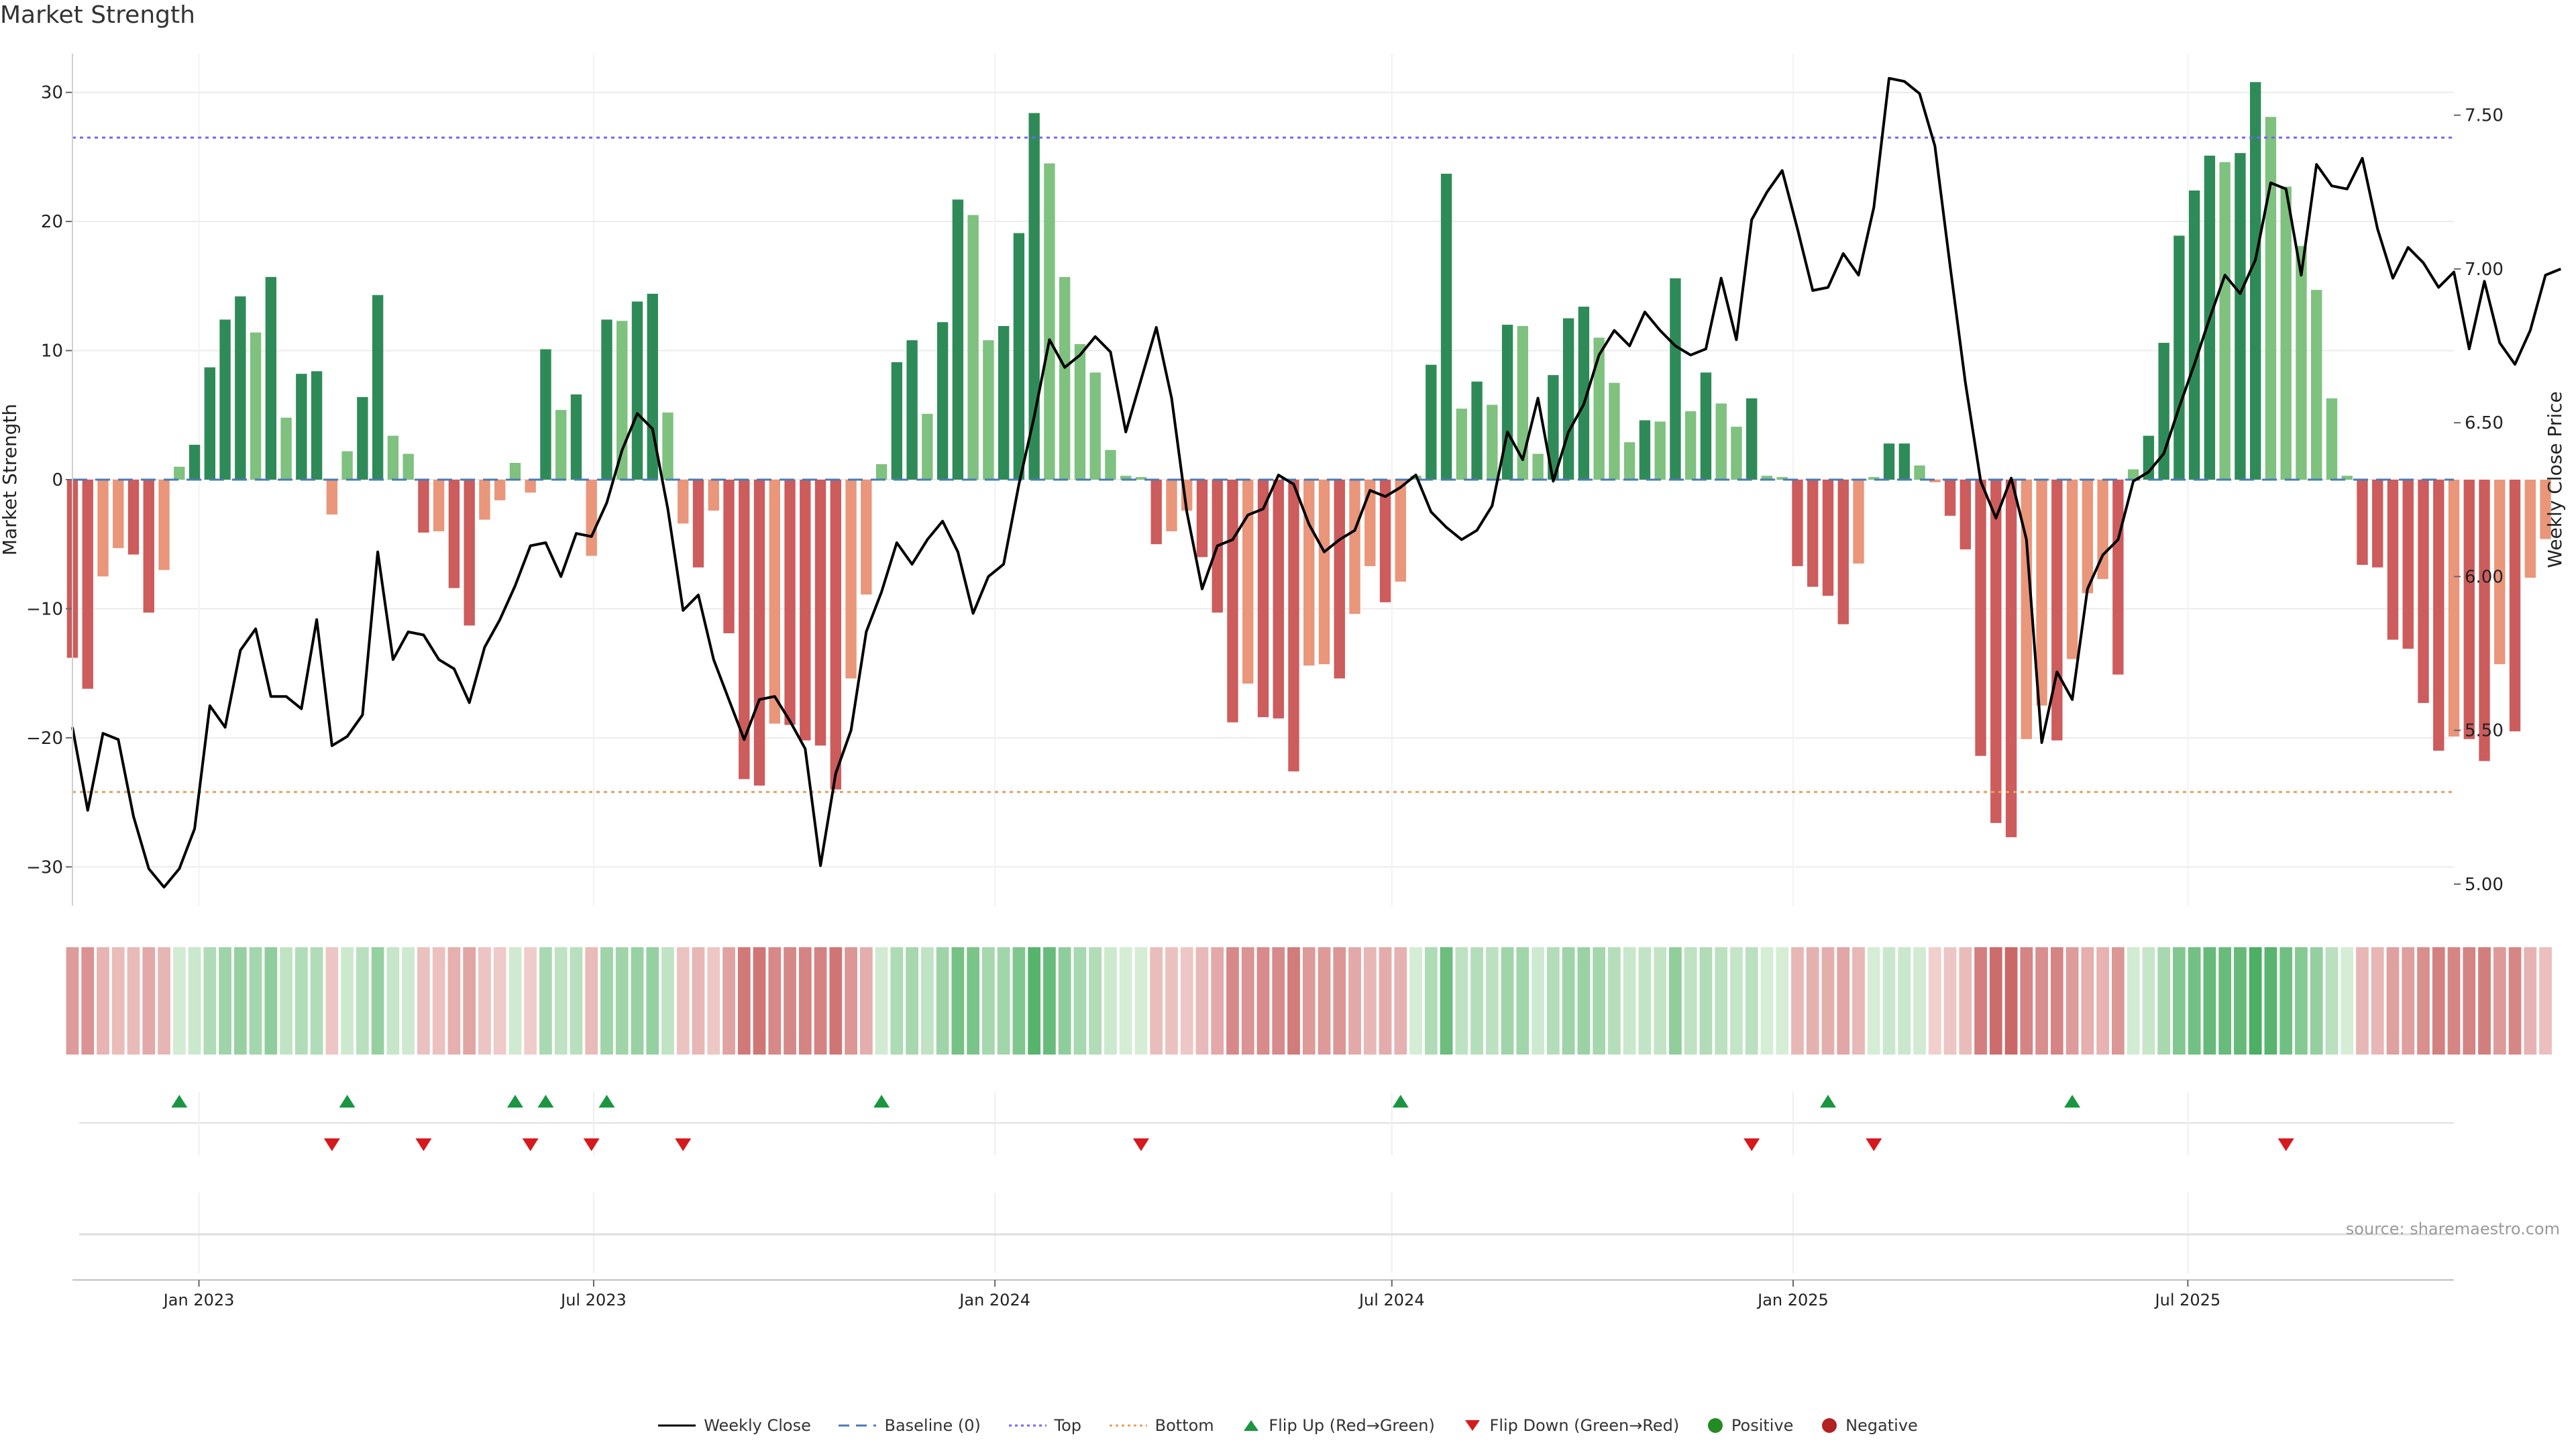 The height and width of the screenshot is (1449, 2576). Describe the element at coordinates (2484, 116) in the screenshot. I see `y2-tick-label: 7.50` at that location.